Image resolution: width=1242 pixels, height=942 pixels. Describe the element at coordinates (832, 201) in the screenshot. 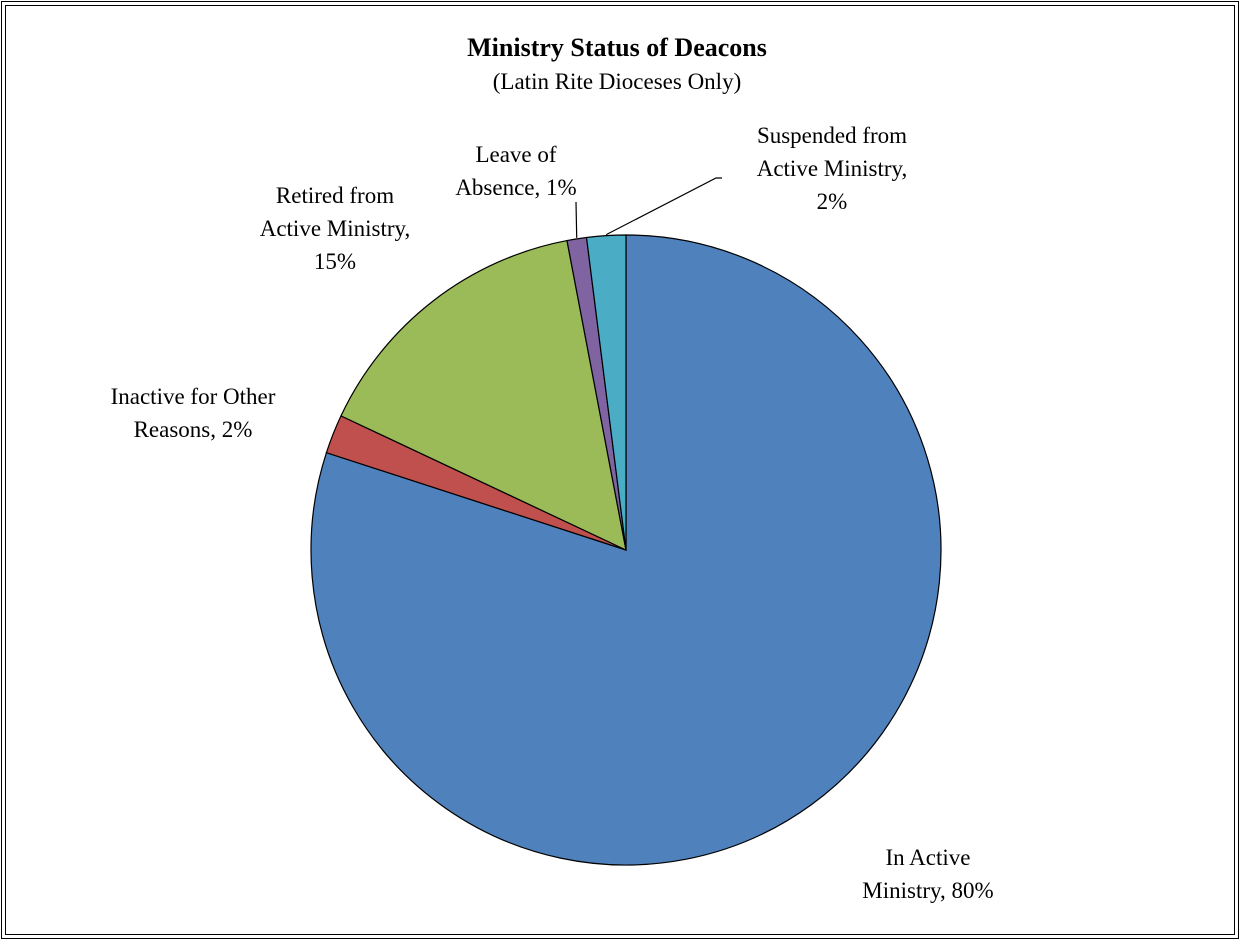

I see `slice-label-line: 2%` at that location.